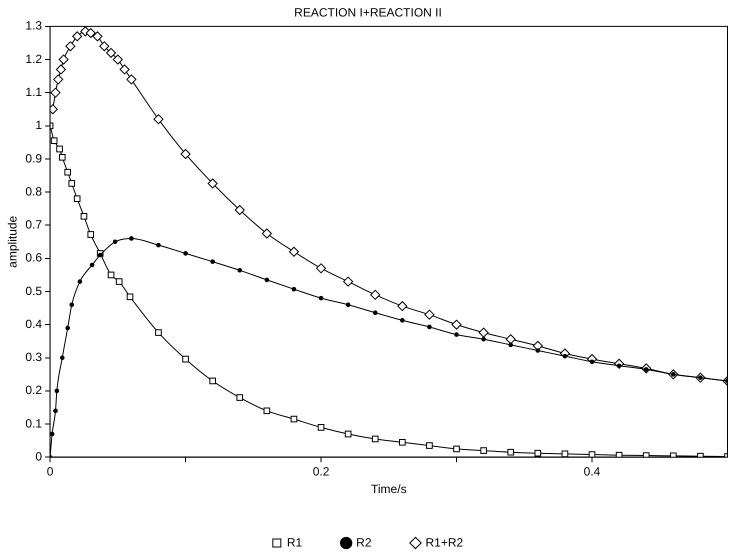 This screenshot has height=559, width=733. Describe the element at coordinates (33, 59) in the screenshot. I see `y-tick-label: 1.2` at that location.